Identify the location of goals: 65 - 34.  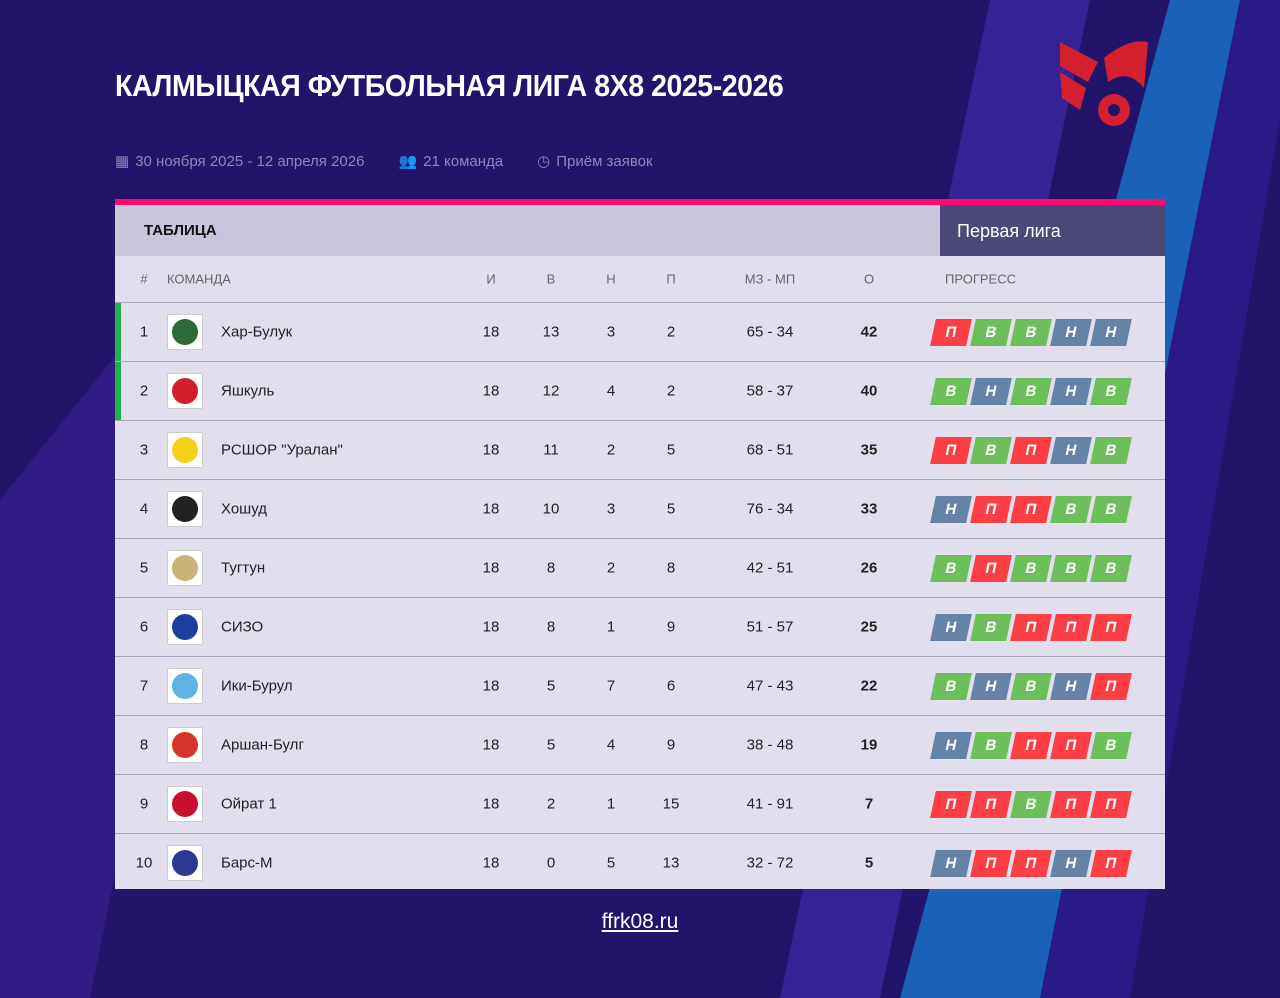
(770, 332).